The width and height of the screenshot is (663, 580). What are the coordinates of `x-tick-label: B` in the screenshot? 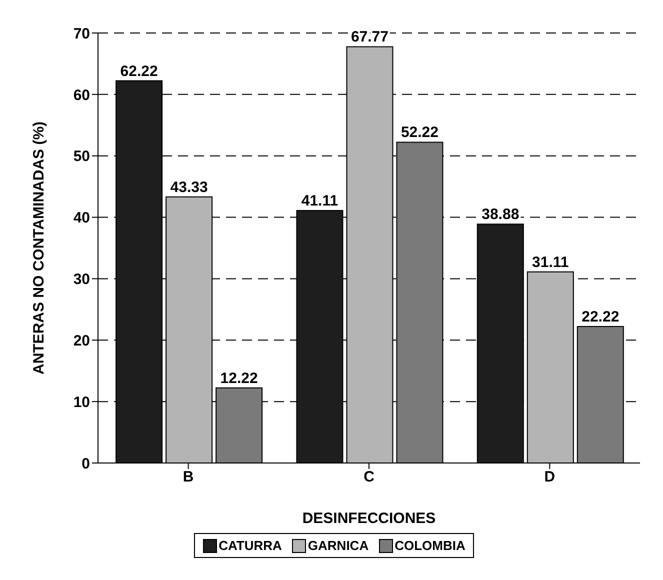 It's located at (188, 477).